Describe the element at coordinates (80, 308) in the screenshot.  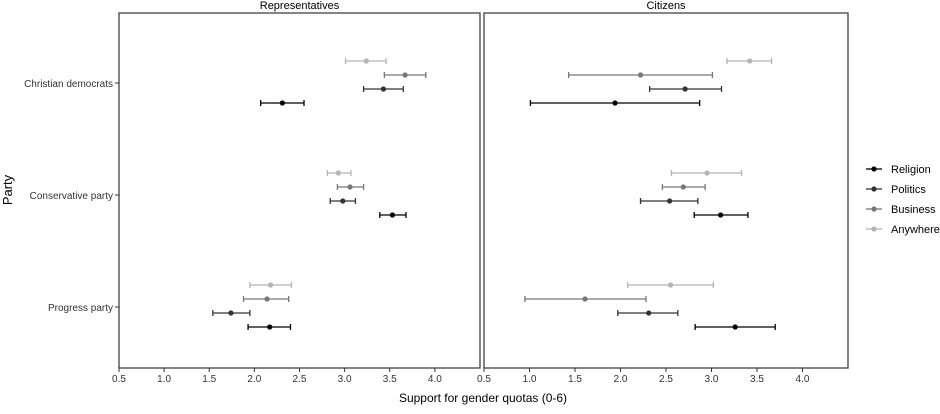
I see `y-tick-label: Progress party` at that location.